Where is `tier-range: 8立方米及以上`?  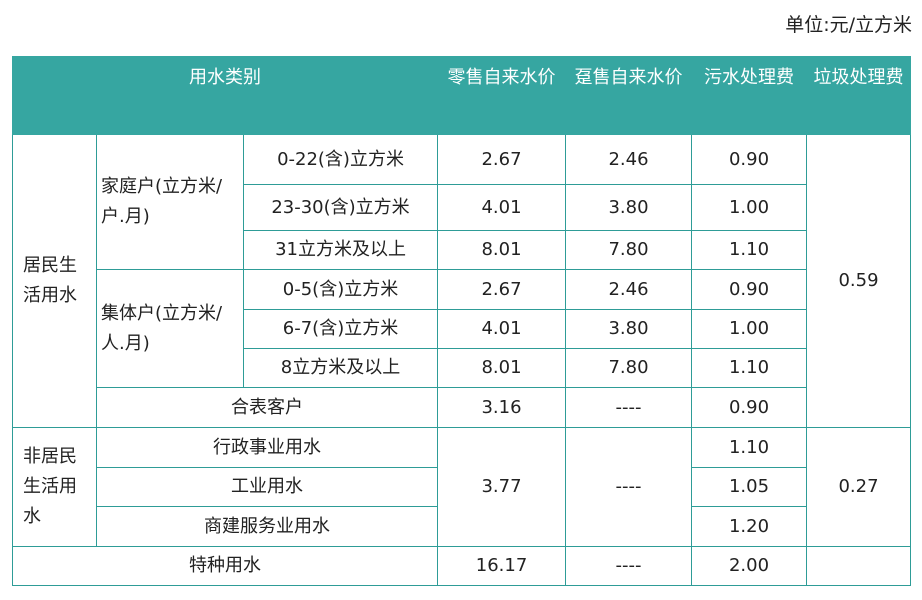 tier-range: 8立方米及以上 is located at coordinates (340, 368).